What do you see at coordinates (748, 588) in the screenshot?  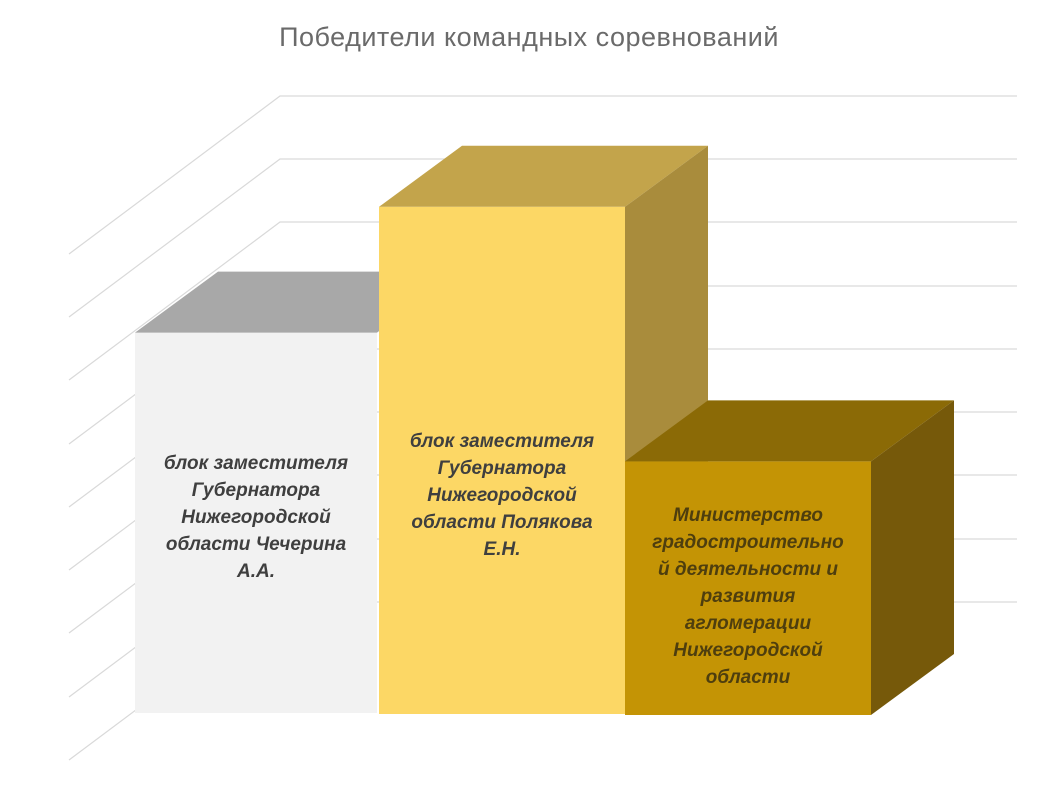 I see `bar-3-front-face` at bounding box center [748, 588].